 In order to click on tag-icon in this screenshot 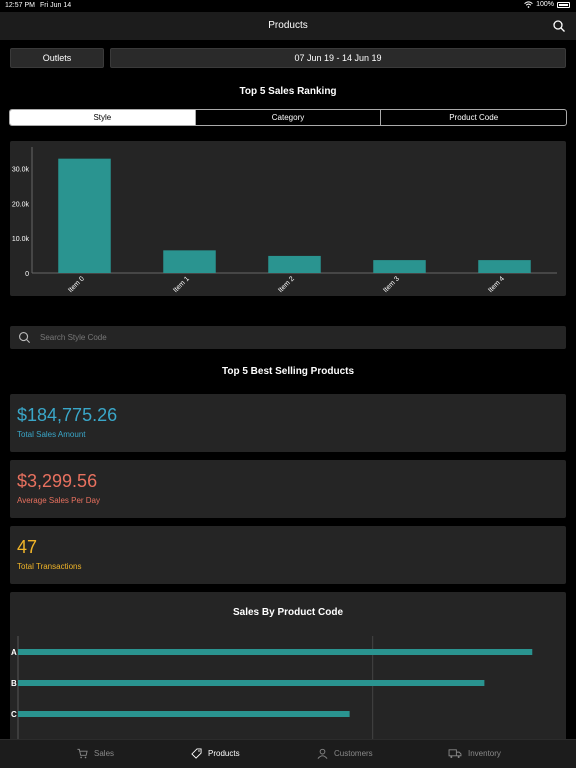, I will do `click(196, 753)`.